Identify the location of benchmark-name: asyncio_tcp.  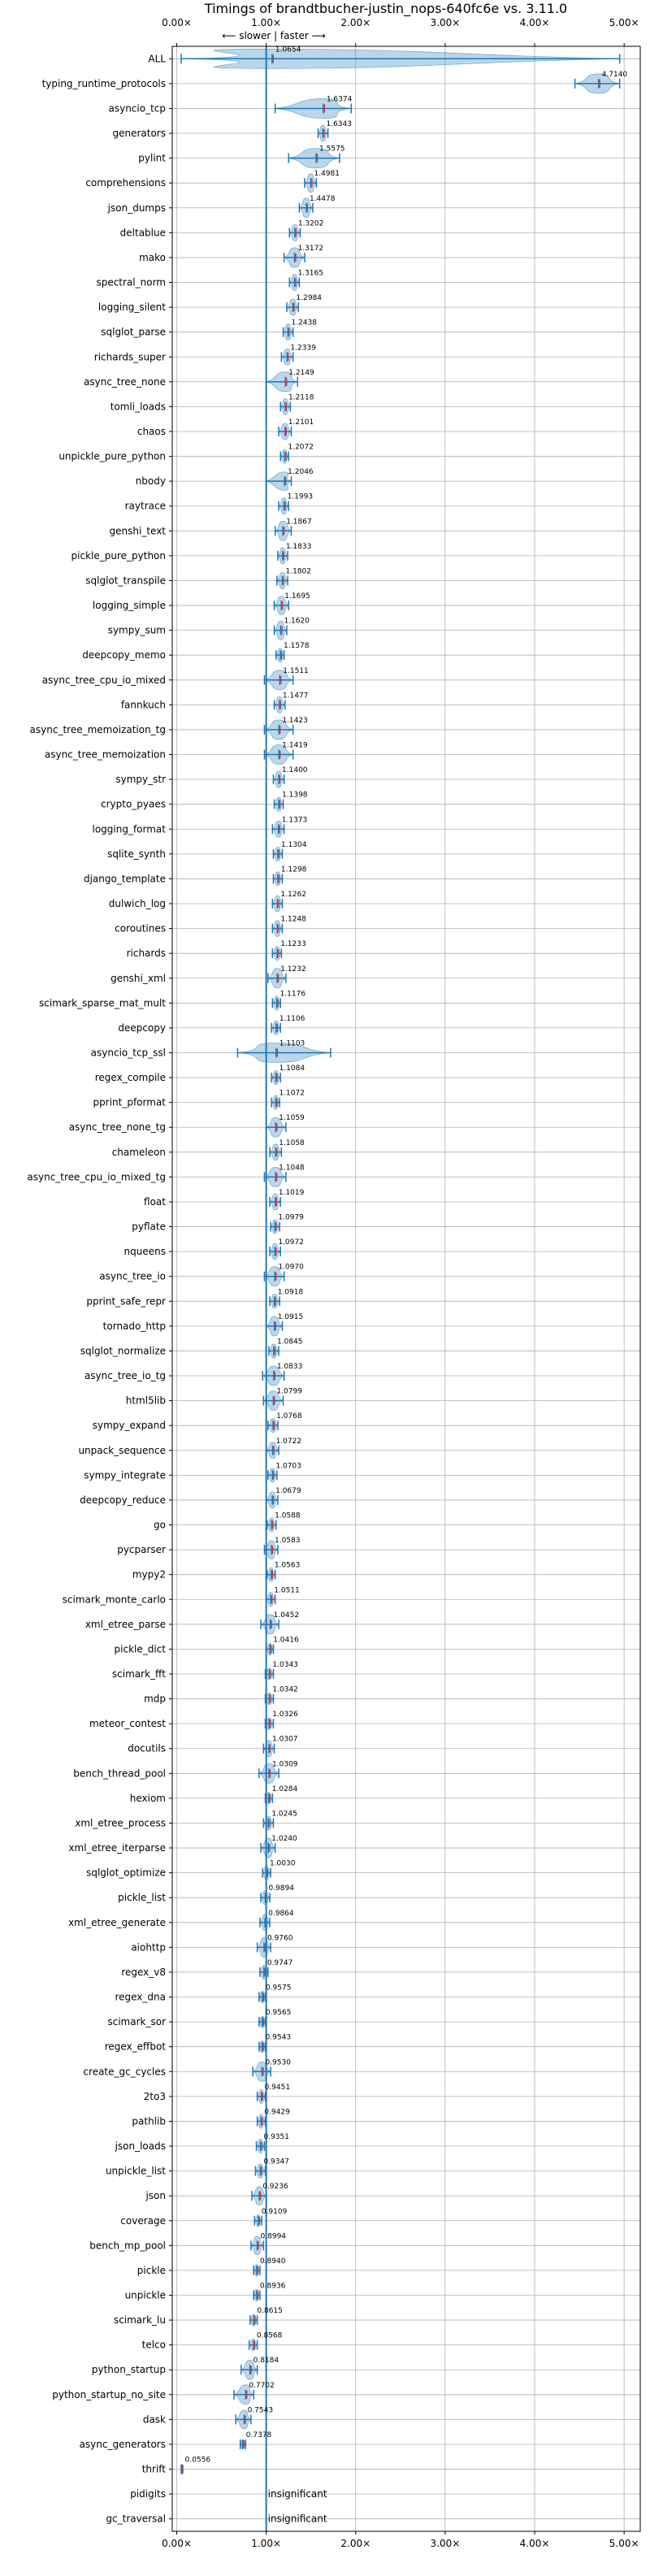
(137, 108).